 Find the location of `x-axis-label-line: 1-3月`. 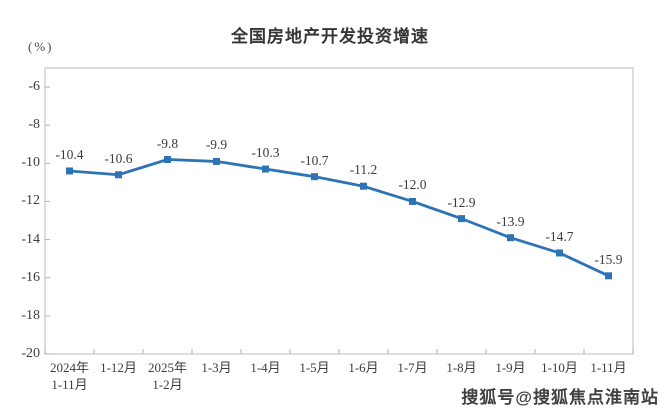

x-axis-label-line: 1-3月 is located at coordinates (216, 367).